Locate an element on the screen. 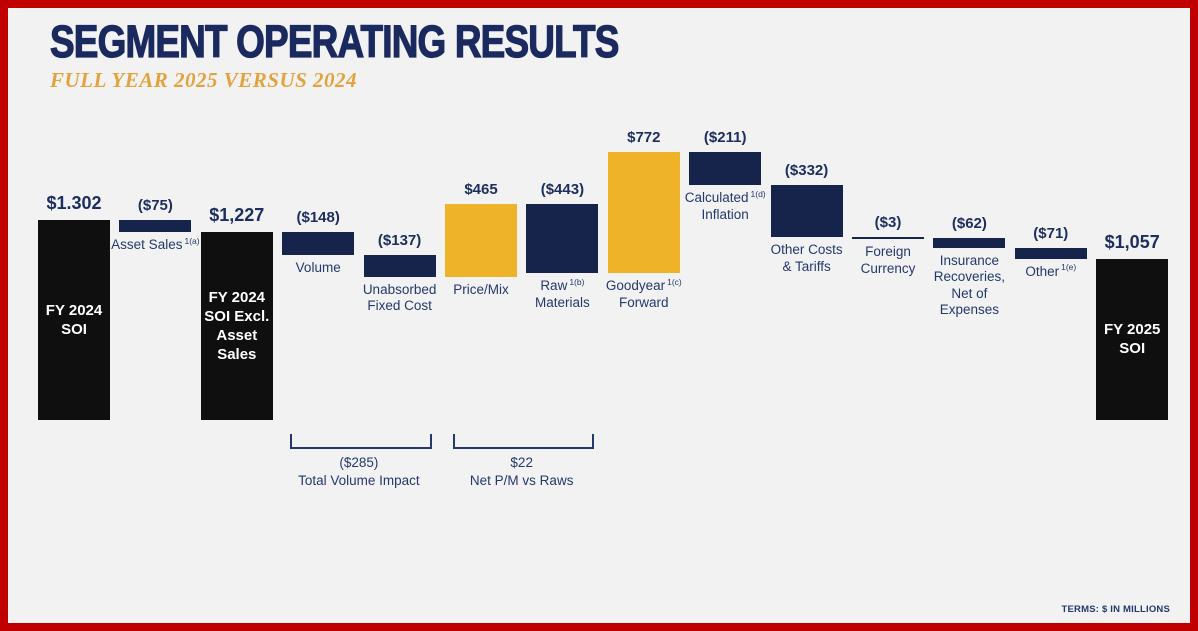 This screenshot has height=631, width=1198. bracket-value-1: ($285) is located at coordinates (359, 462).